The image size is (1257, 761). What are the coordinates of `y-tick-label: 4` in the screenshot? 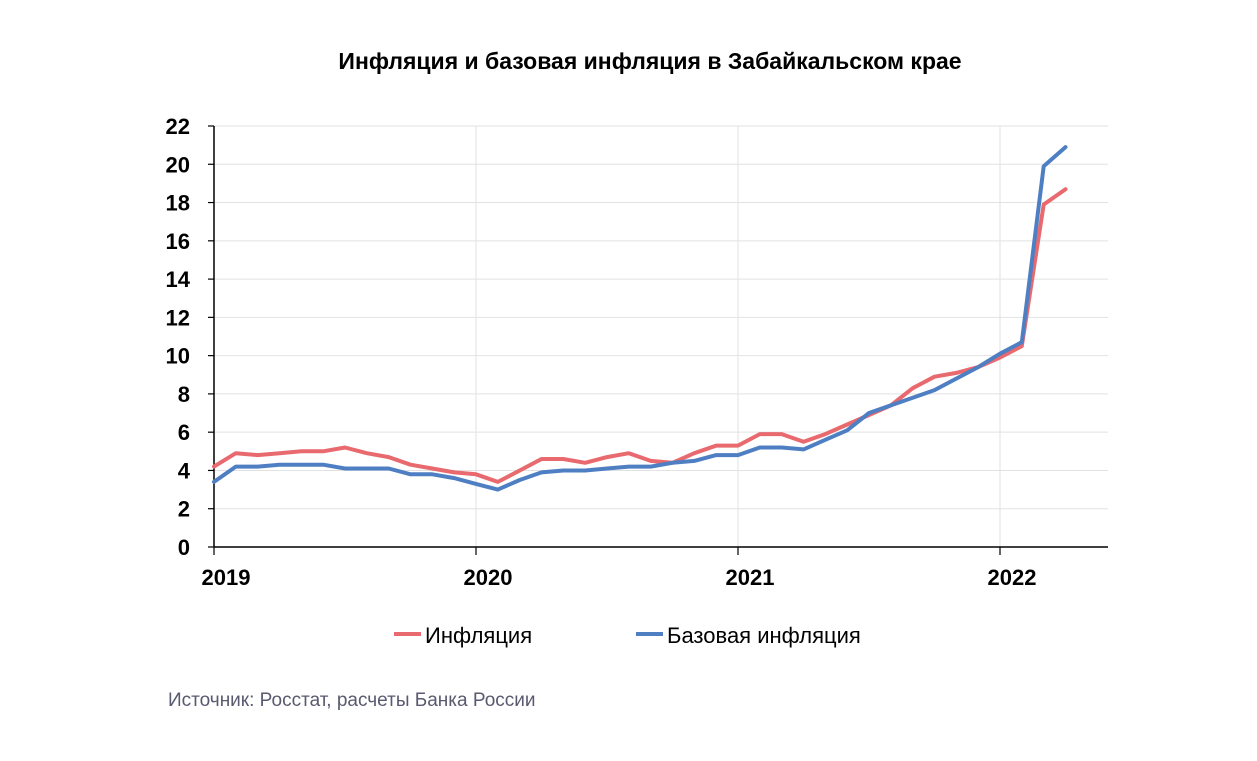 It's located at (184, 470).